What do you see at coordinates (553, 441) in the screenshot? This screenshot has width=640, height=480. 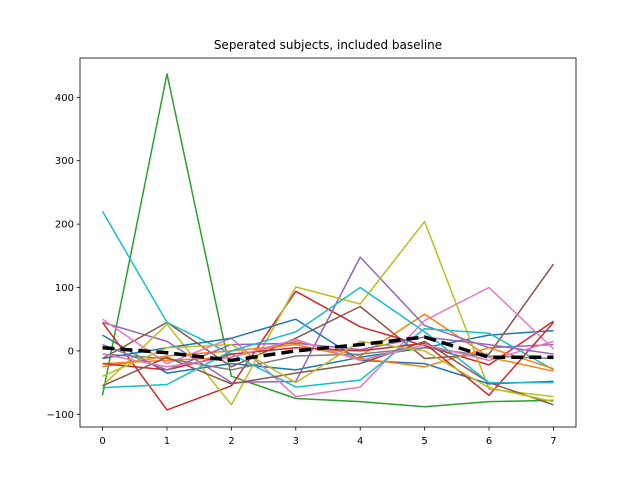 I see `x-tick-label: 7` at bounding box center [553, 441].